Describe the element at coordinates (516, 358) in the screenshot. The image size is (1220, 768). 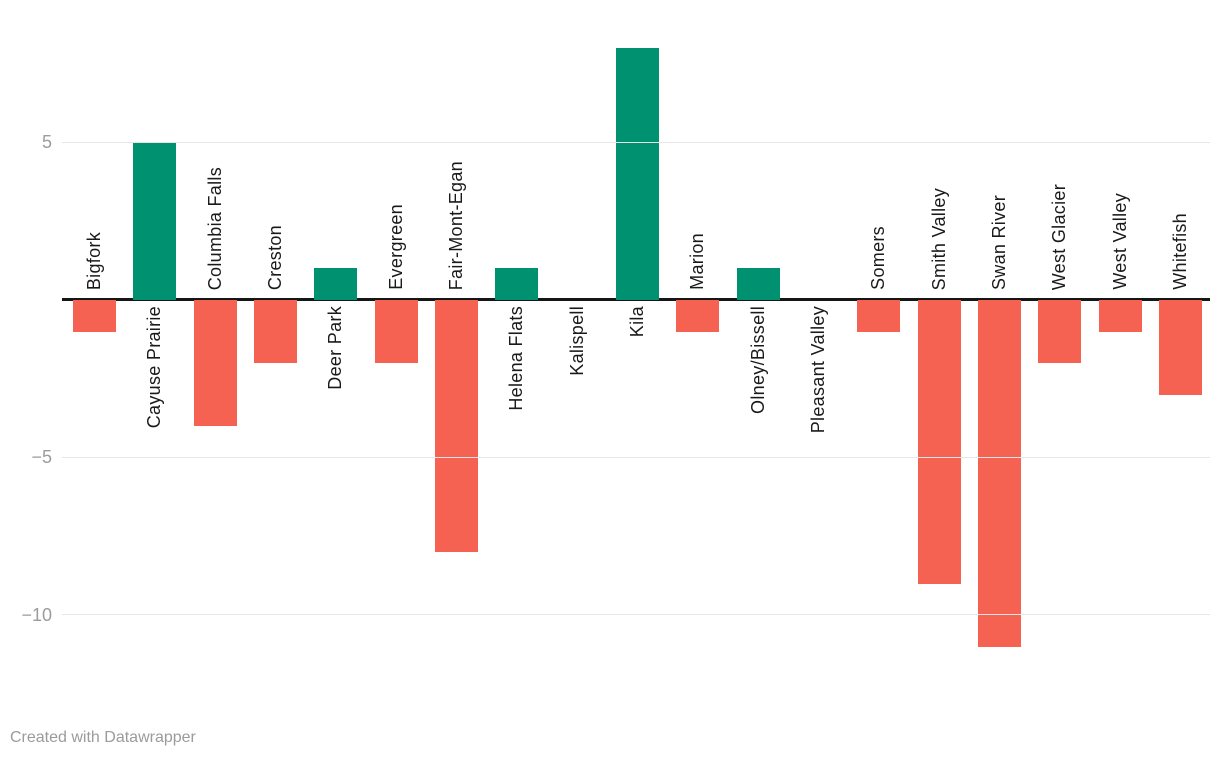
I see `category-label: Helena Flats` at that location.